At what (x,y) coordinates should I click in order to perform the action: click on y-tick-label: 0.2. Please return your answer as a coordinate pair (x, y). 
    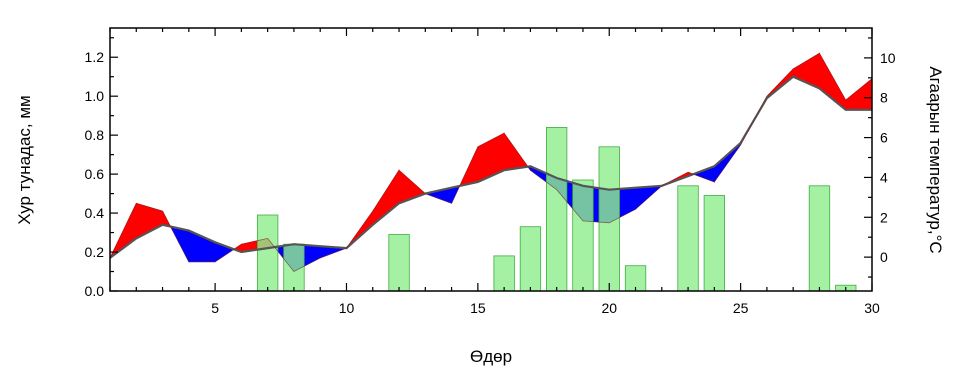
    Looking at the image, I should click on (95, 252).